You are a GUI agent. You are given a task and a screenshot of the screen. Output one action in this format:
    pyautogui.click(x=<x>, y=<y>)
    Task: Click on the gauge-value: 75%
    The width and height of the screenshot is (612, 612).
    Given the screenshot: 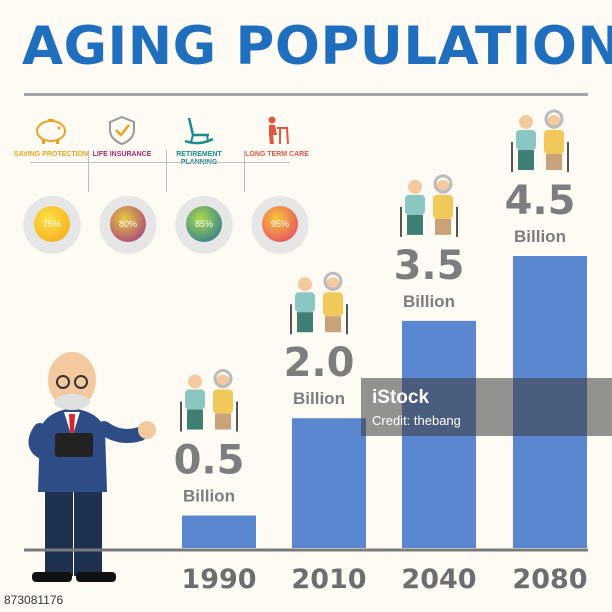 What is the action you would take?
    pyautogui.click(x=52, y=224)
    